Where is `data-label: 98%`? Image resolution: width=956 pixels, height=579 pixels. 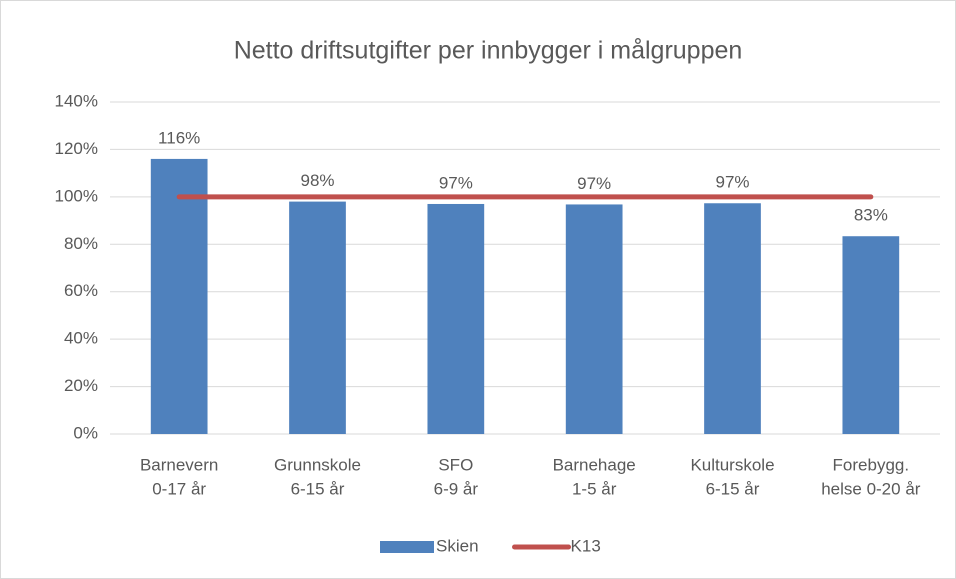 data-label: 98% is located at coordinates (317, 180).